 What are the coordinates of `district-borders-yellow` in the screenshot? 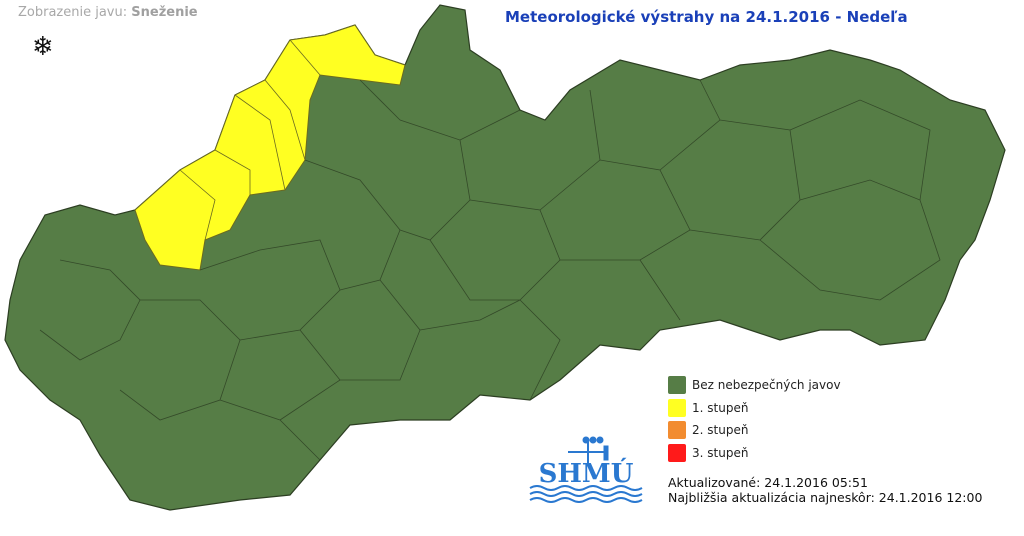 It's located at (250, 140).